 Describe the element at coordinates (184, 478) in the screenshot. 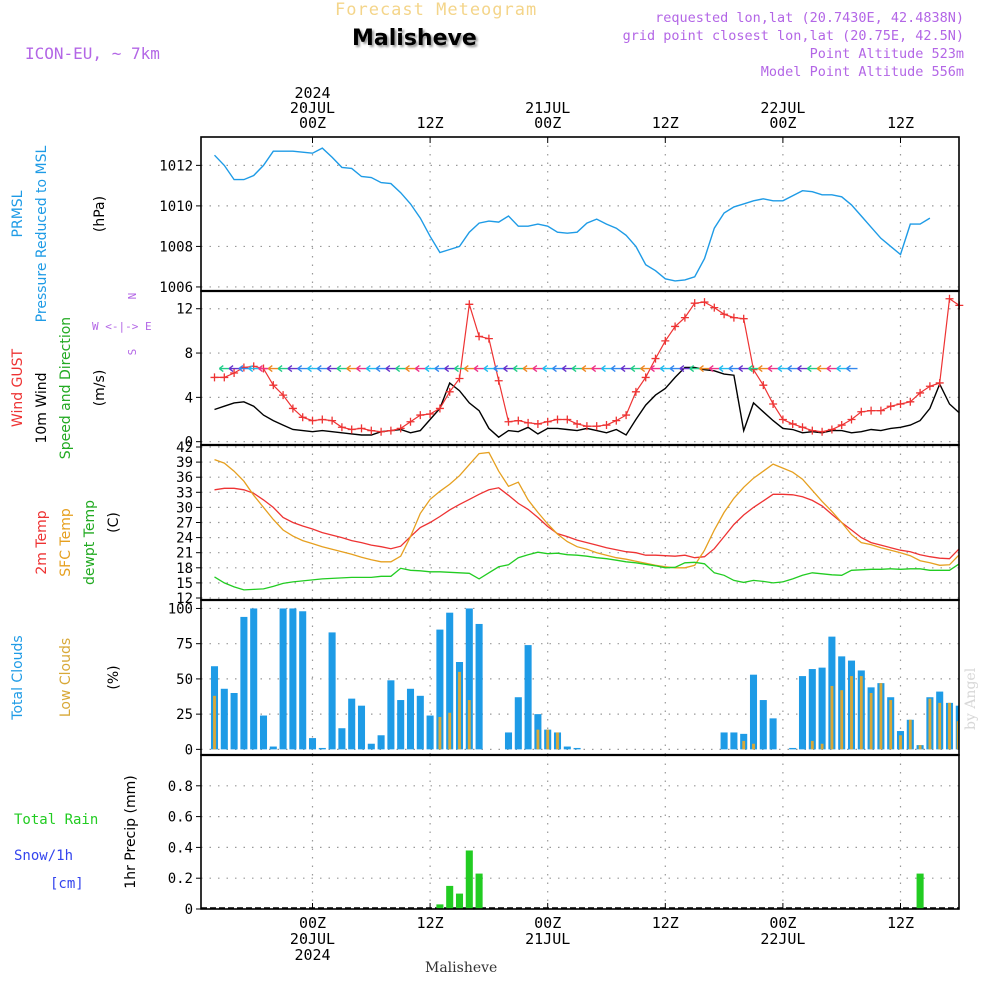

I see `y-tick-label: 36` at that location.